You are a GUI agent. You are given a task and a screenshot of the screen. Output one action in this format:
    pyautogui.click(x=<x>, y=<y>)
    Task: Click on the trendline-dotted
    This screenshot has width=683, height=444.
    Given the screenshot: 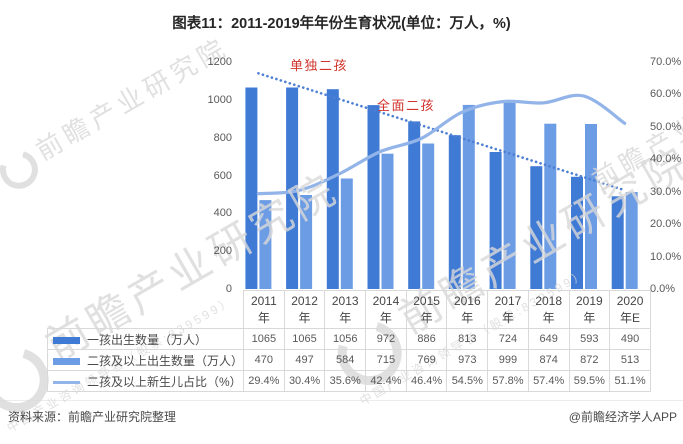 What is the action you would take?
    pyautogui.click(x=442, y=132)
    